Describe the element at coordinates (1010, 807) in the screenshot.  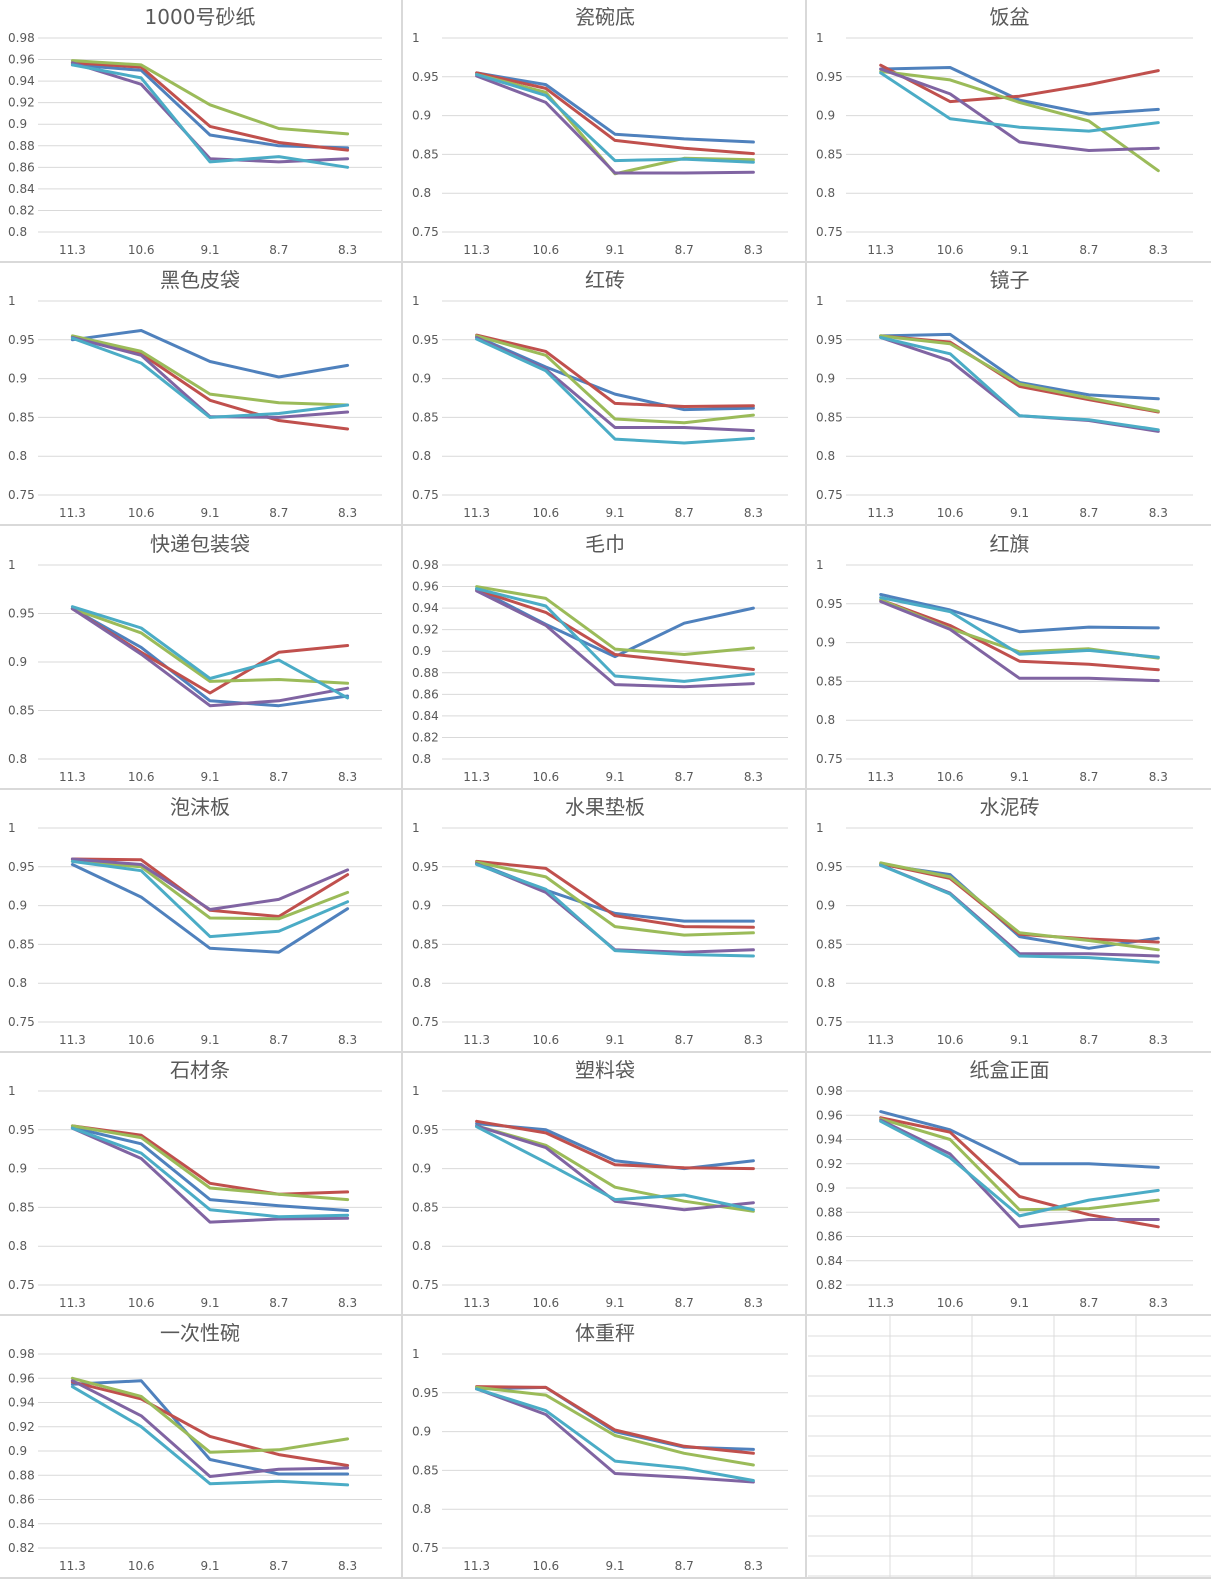
I see `chart-title: 水泥砖` at that location.